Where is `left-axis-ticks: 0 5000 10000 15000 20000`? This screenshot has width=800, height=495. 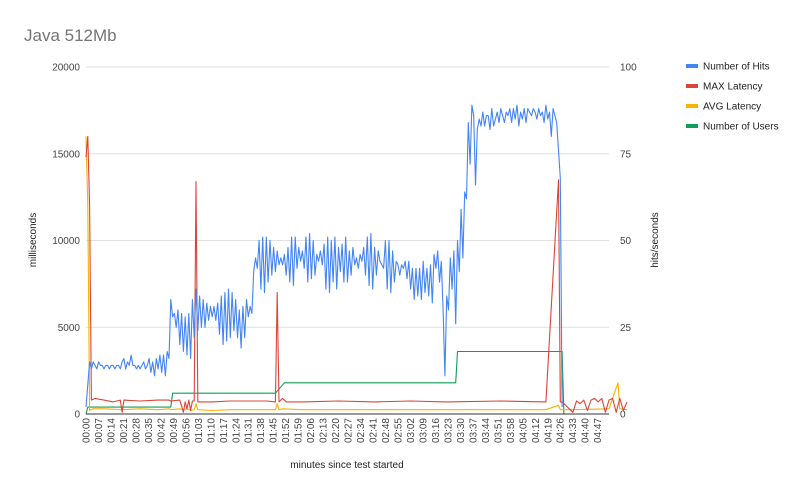
left-axis-ticks: 0 5000 10000 15000 20000 is located at coordinates (66, 242).